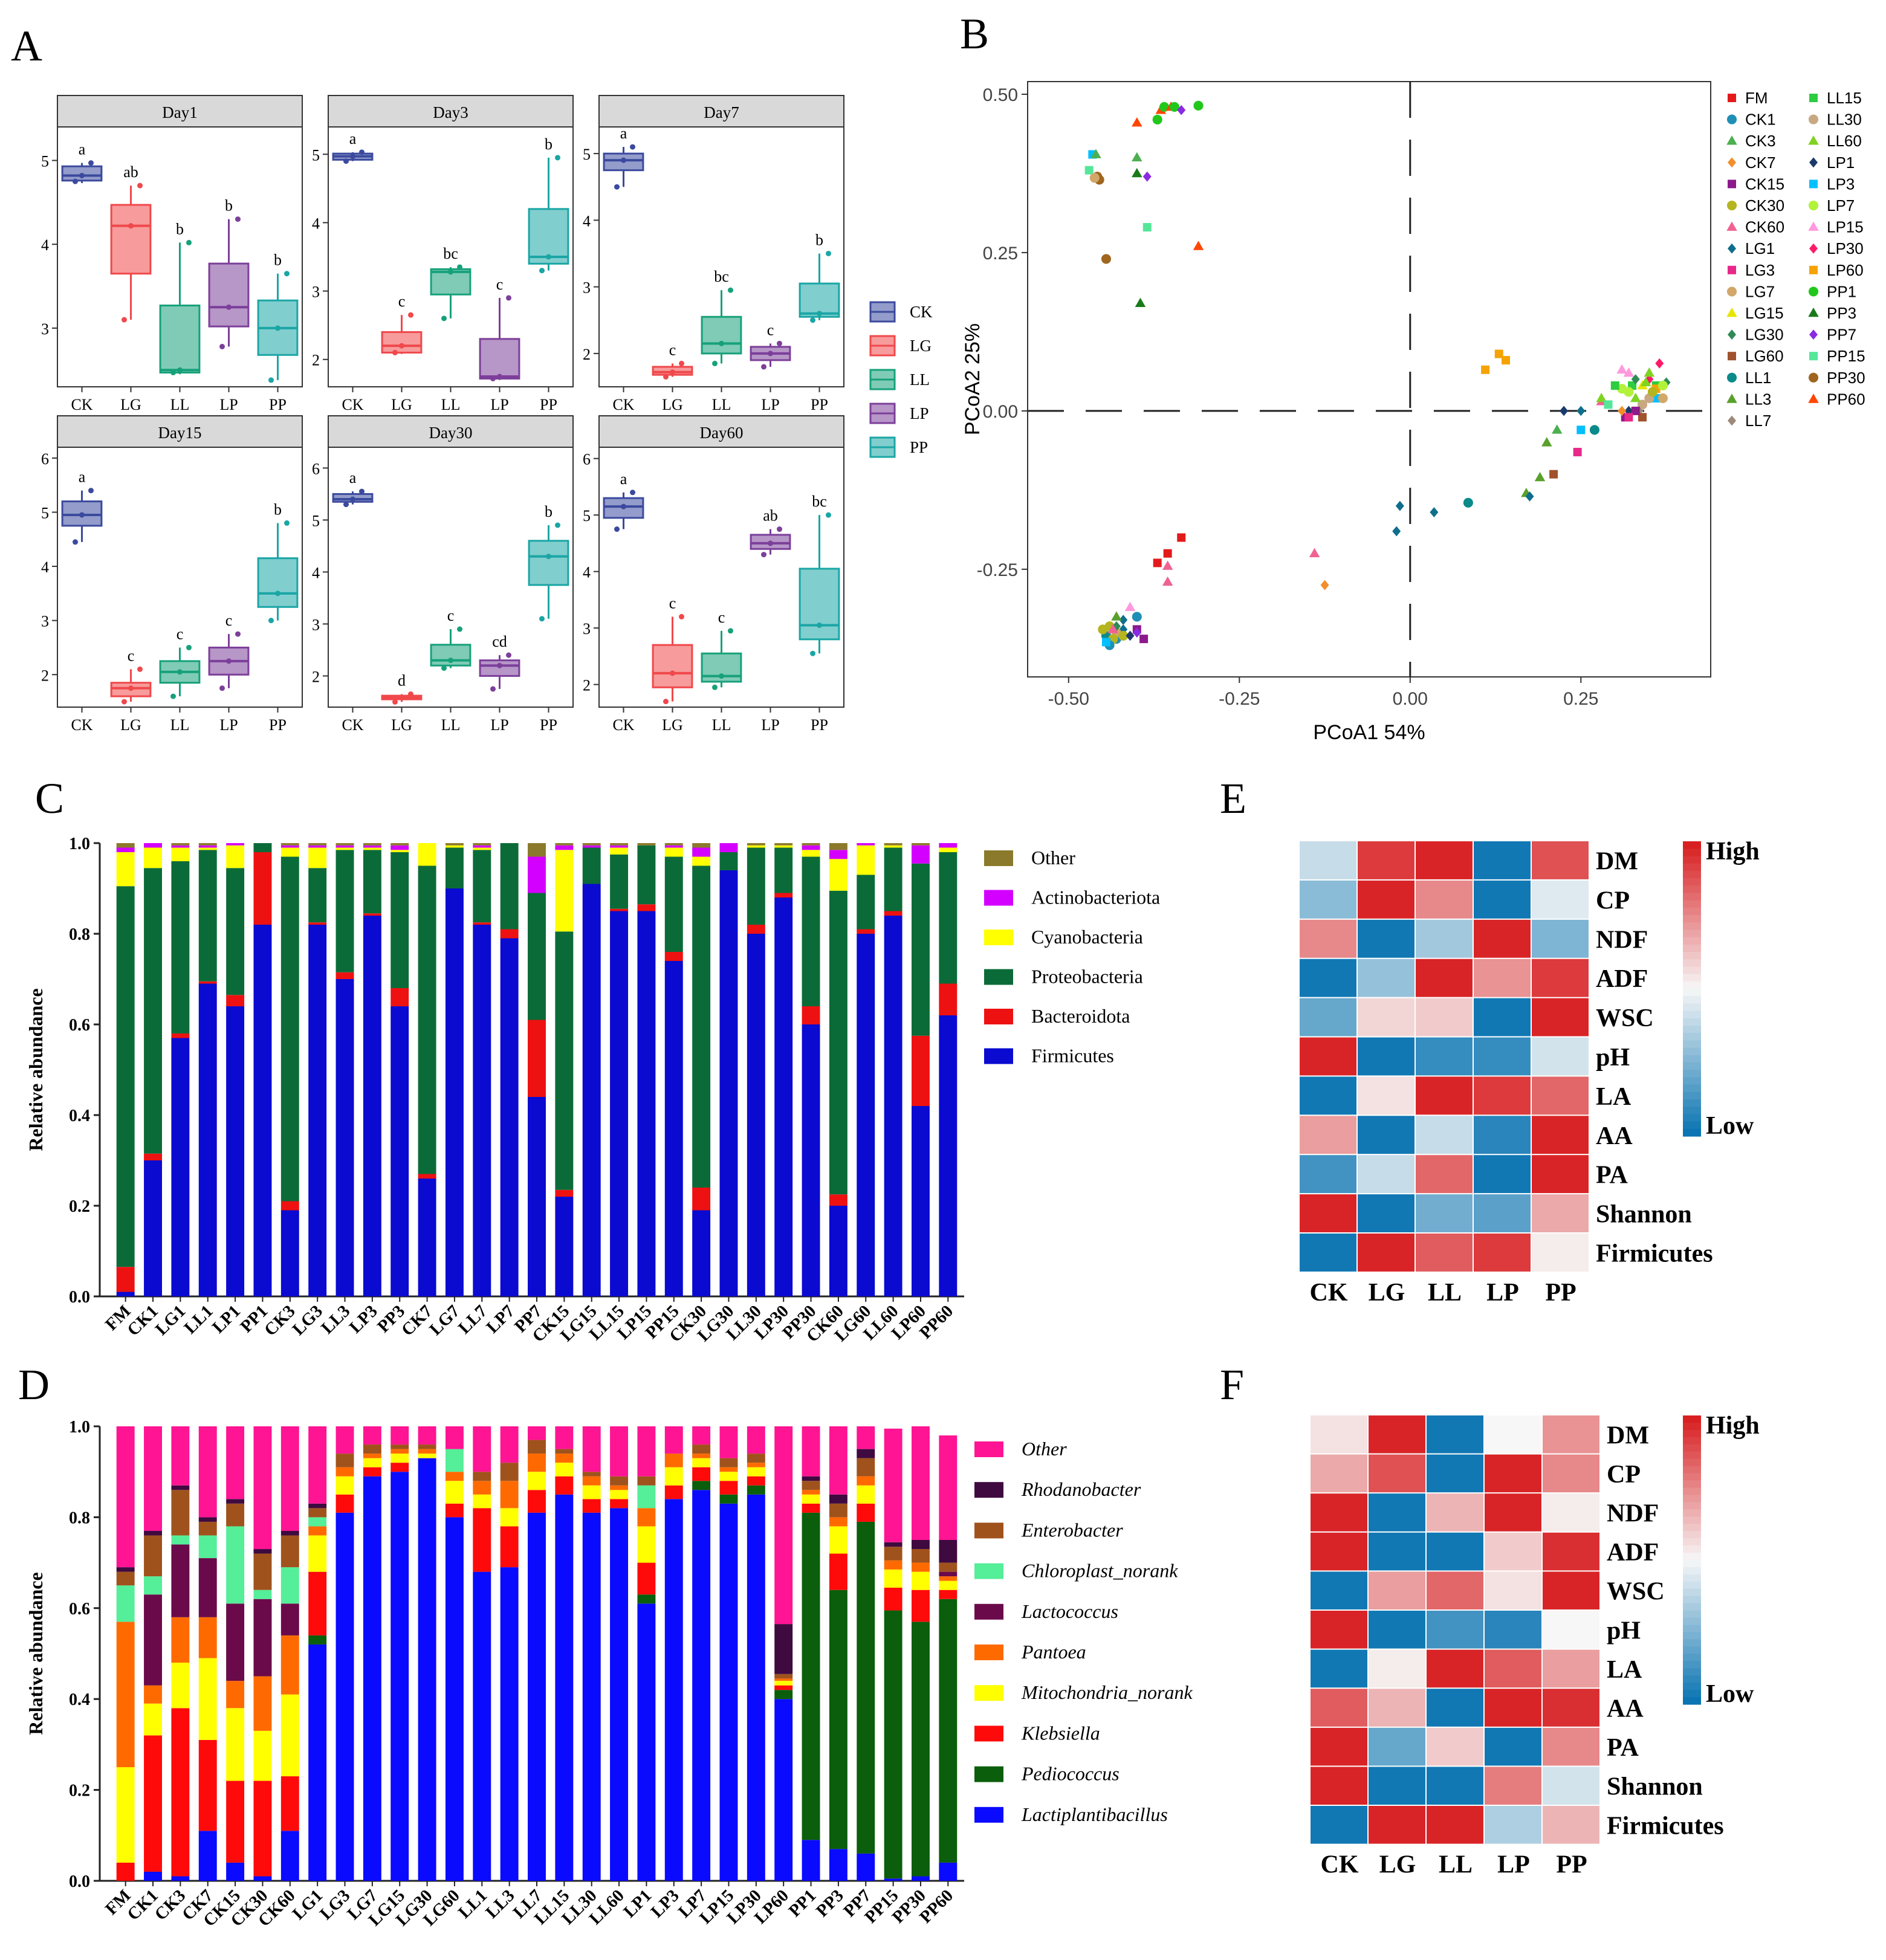 This screenshot has height=1960, width=1886. What do you see at coordinates (1123, 620) in the screenshot?
I see `point-lg1` at bounding box center [1123, 620].